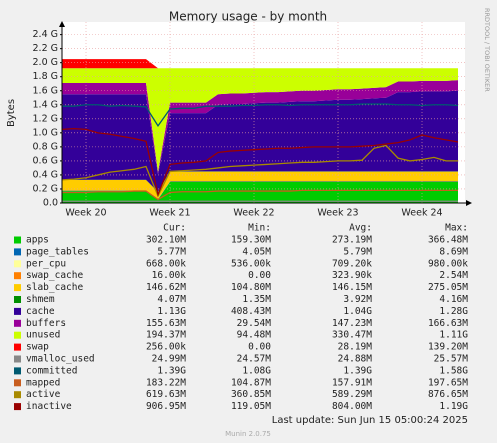  Describe the element at coordinates (46, 263) in the screenshot. I see `legend-name: per_cpu` at that location.